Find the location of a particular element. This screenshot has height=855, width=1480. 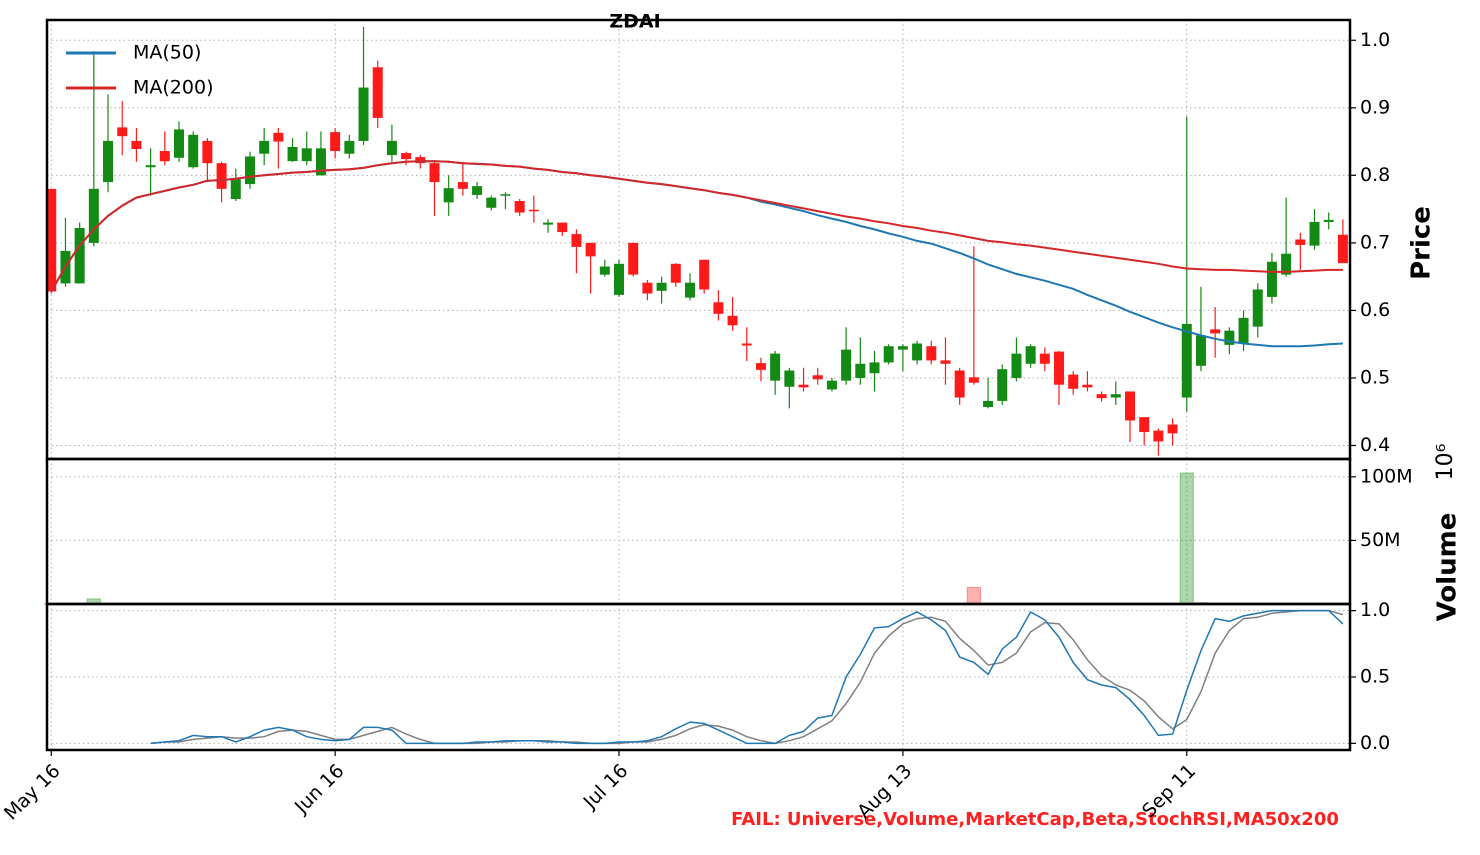

y-tick-label: 0.8 is located at coordinates (1375, 175).